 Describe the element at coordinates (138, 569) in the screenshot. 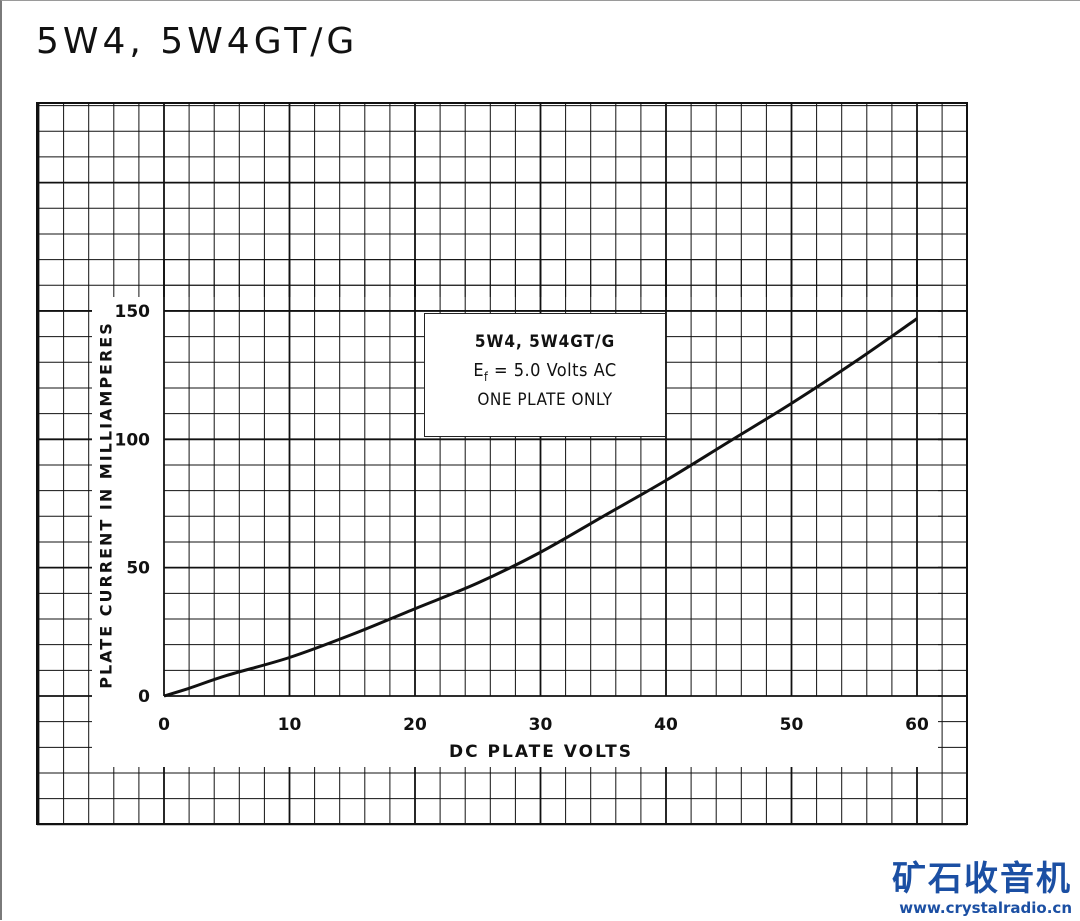

I see `y-tick-label: 50` at that location.